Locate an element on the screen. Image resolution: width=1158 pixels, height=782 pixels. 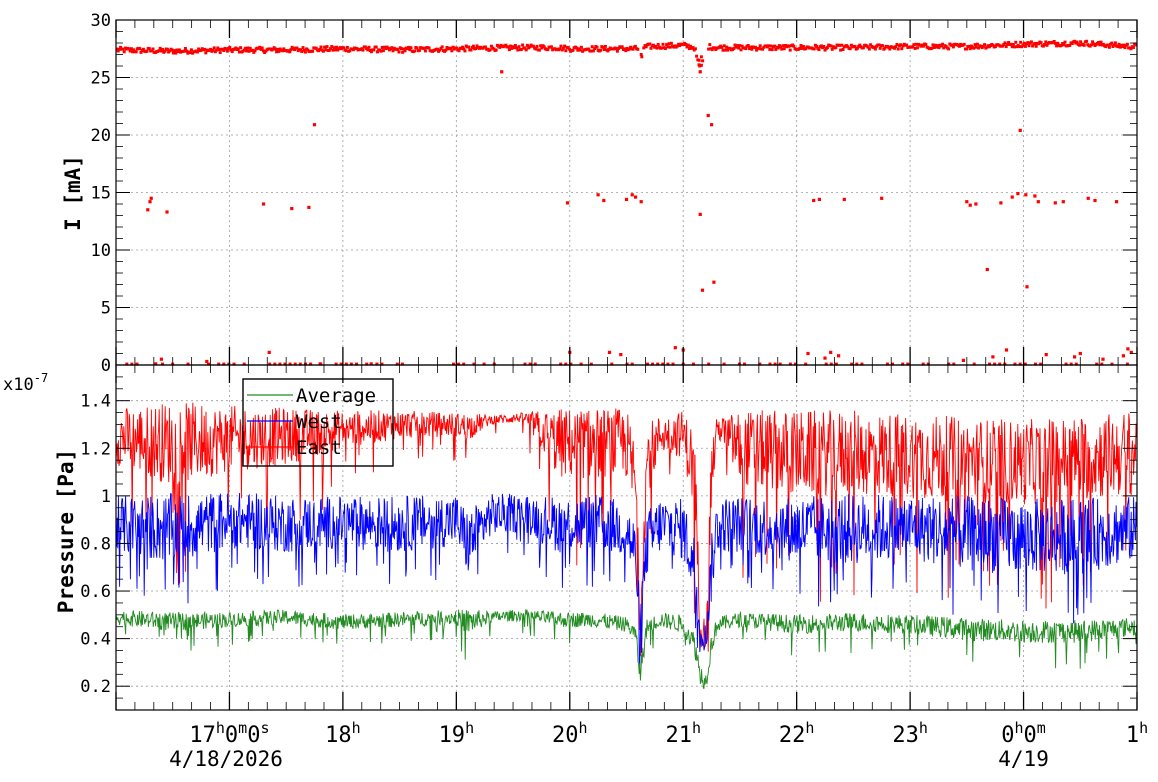
time-tick-label: 0h0m is located at coordinates (1023, 733).